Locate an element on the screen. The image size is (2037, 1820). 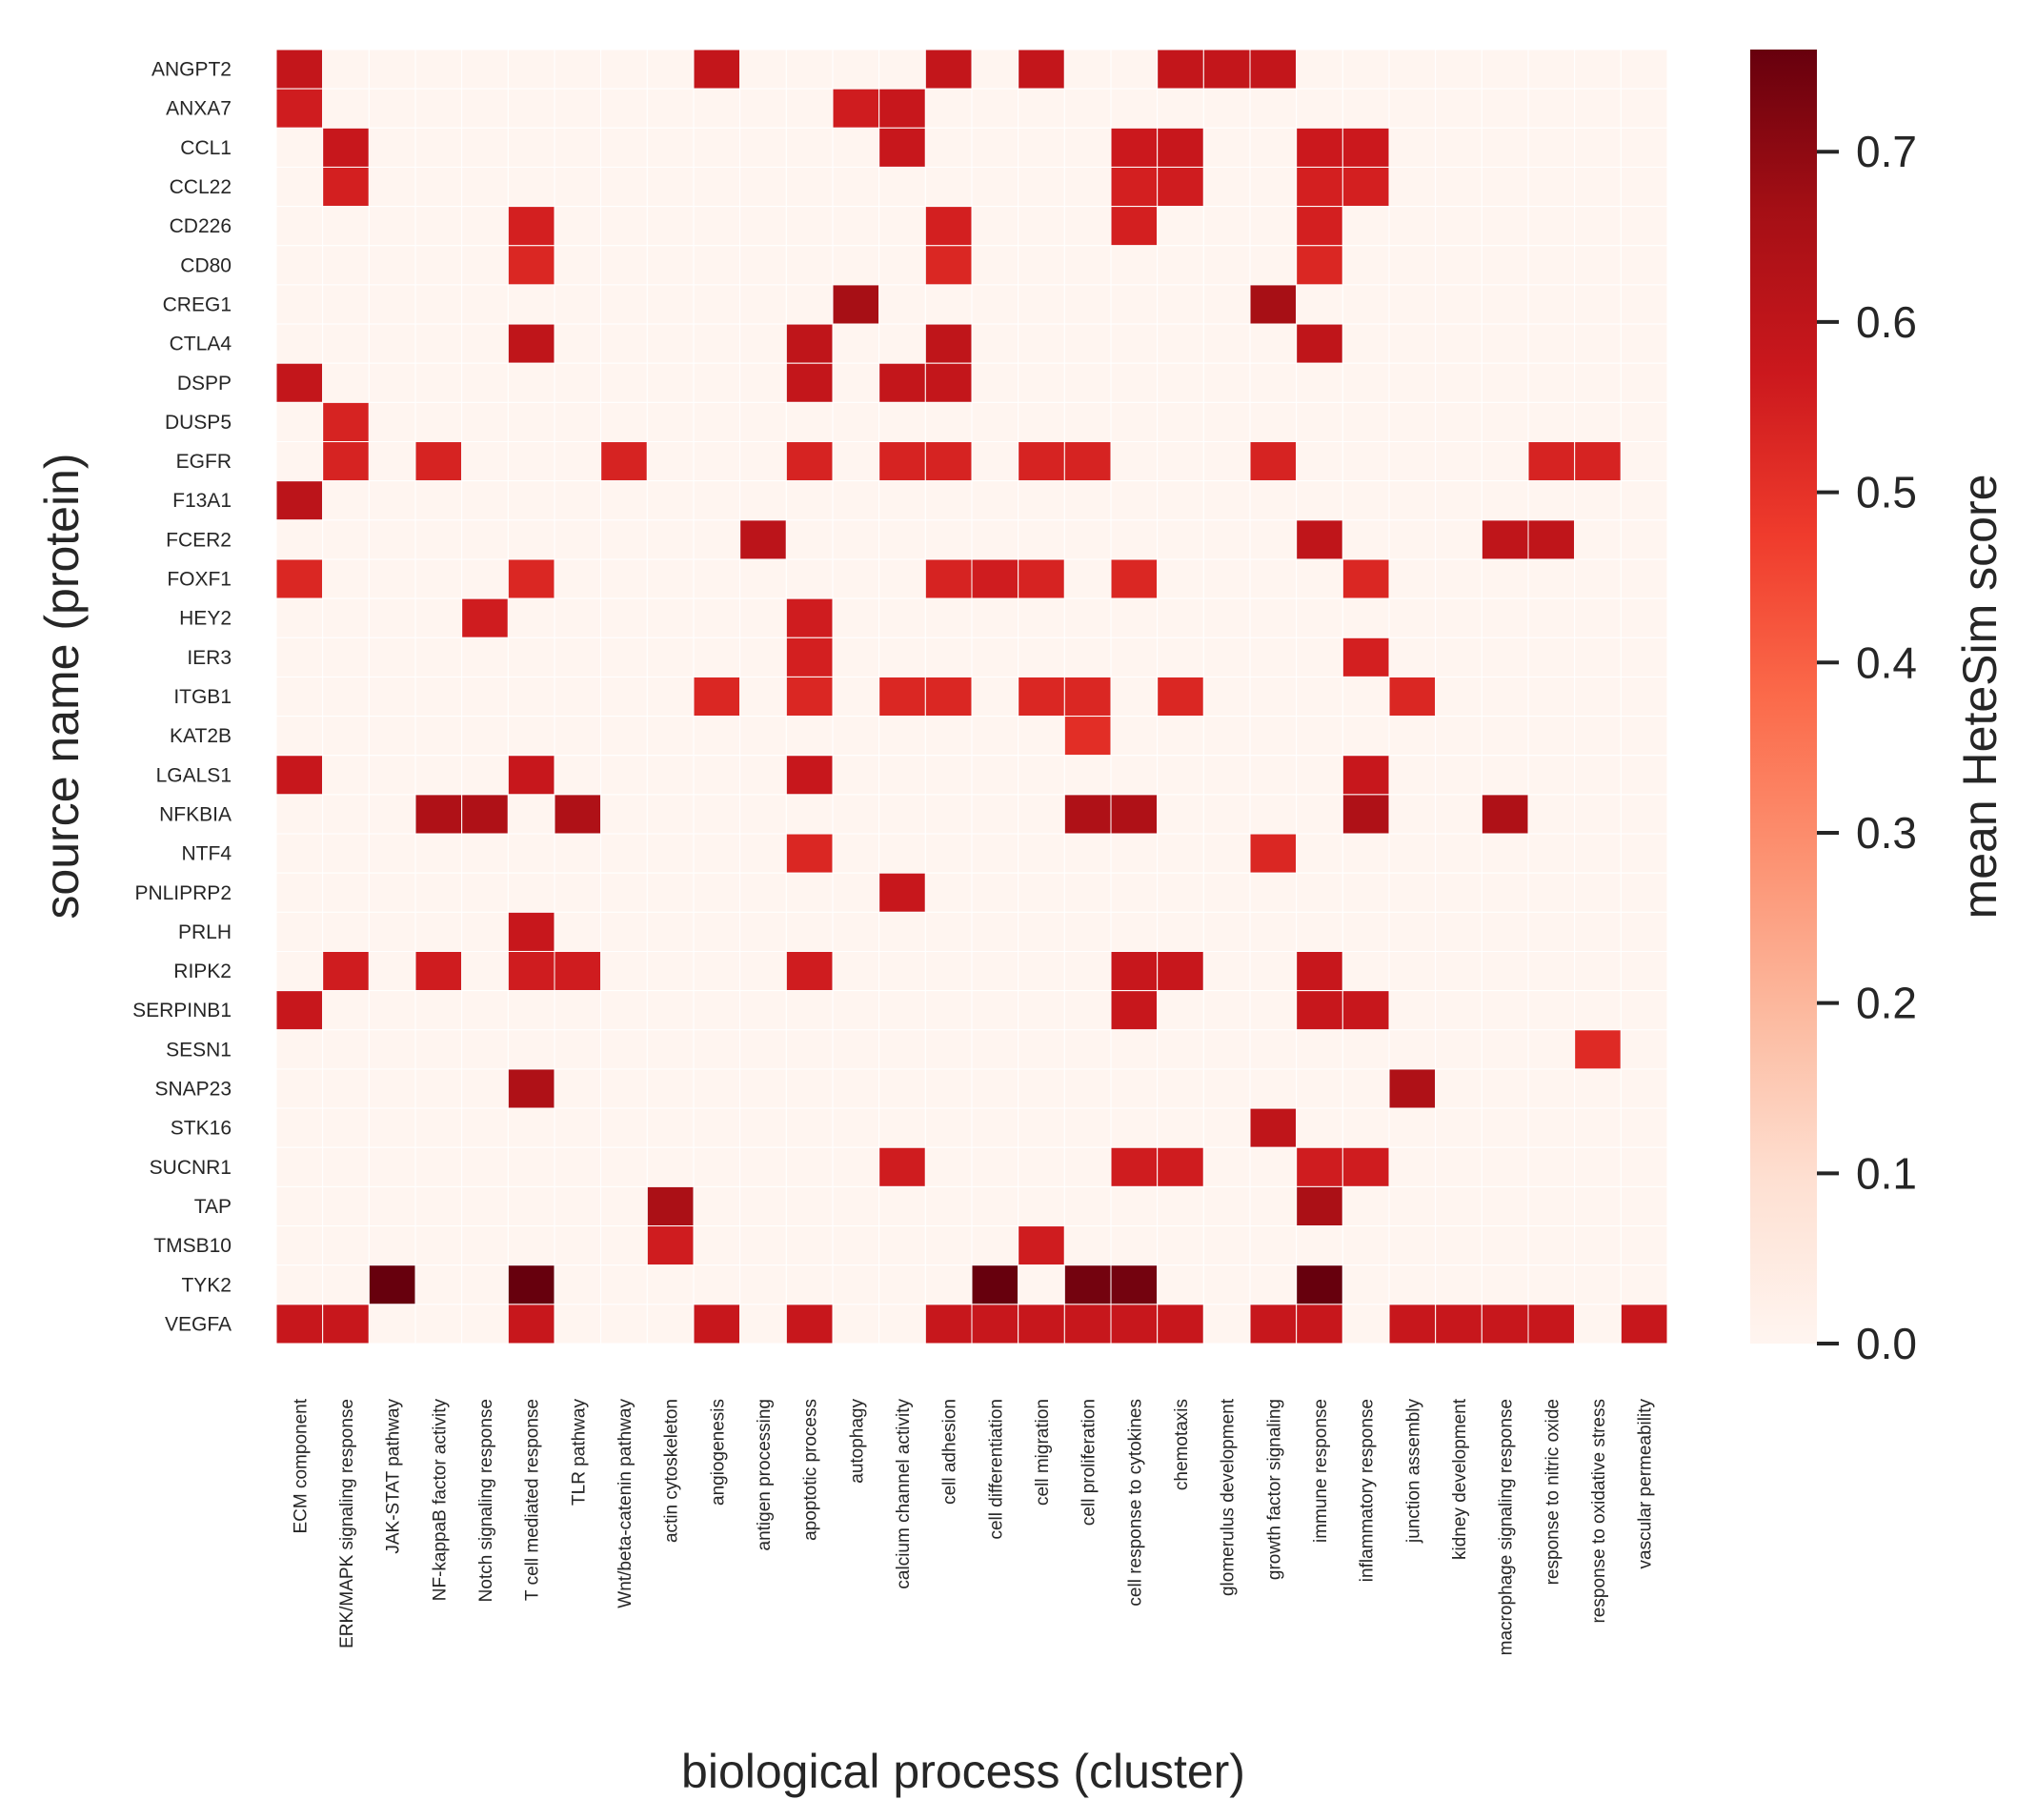
y-tick-label: FCER2 is located at coordinates (199, 540).